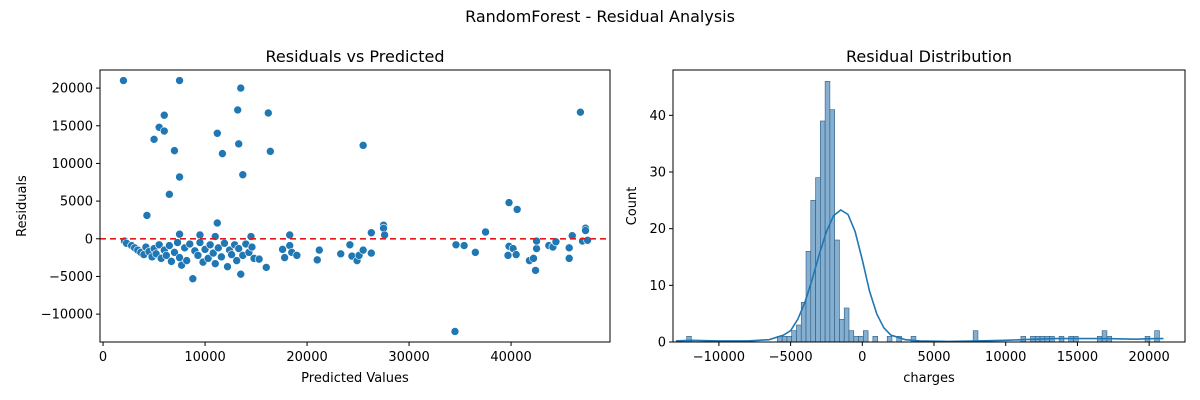 This screenshot has width=1200, height=400. What do you see at coordinates (657, 116) in the screenshot?
I see `y-tick-label: 40` at bounding box center [657, 116].